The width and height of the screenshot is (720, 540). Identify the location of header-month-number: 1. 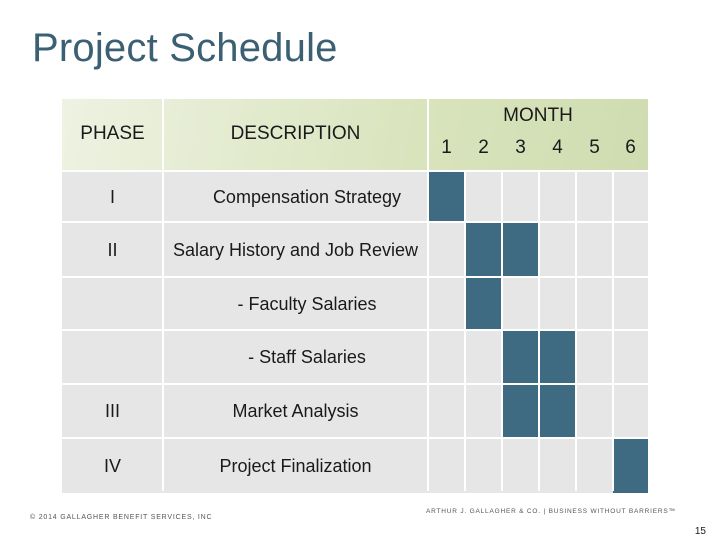
(446, 147).